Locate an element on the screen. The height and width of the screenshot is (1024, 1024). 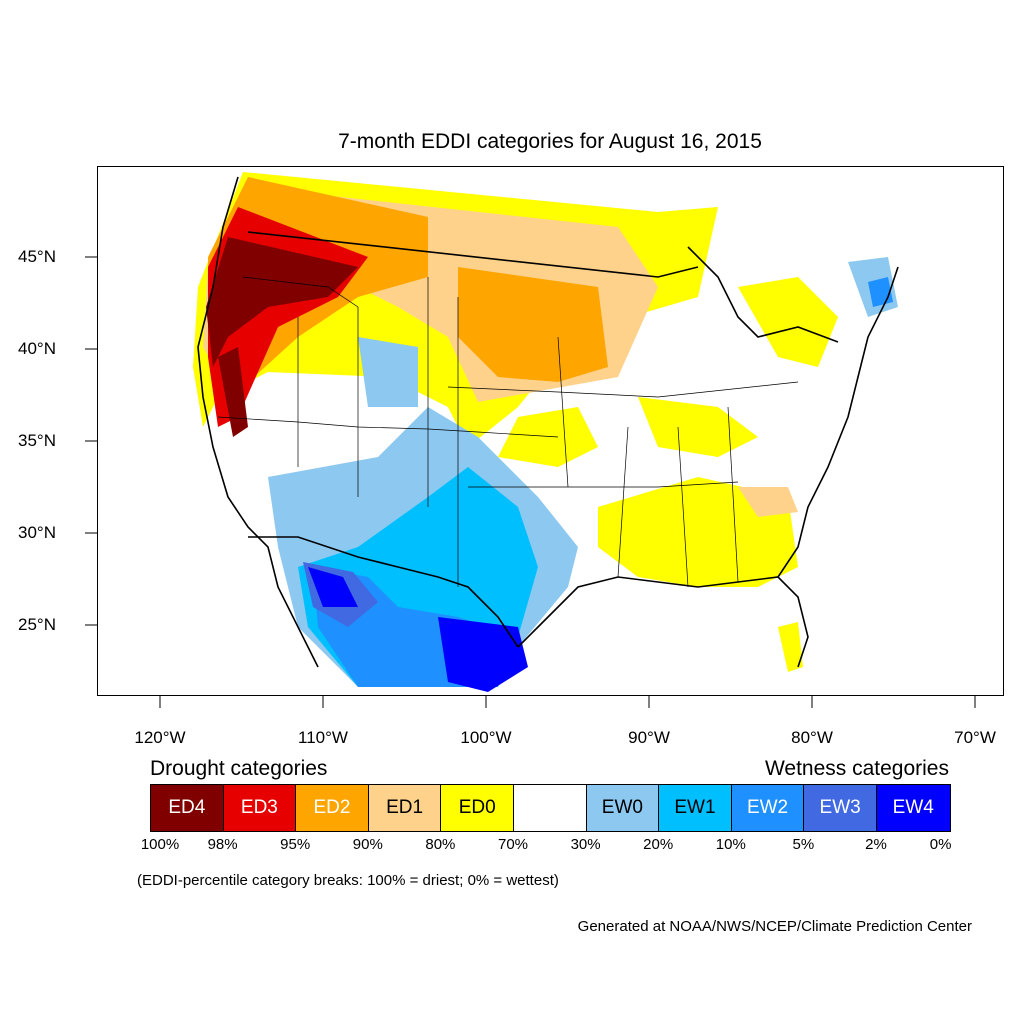
wetness-heading: Wetness categories is located at coordinates (856, 768).